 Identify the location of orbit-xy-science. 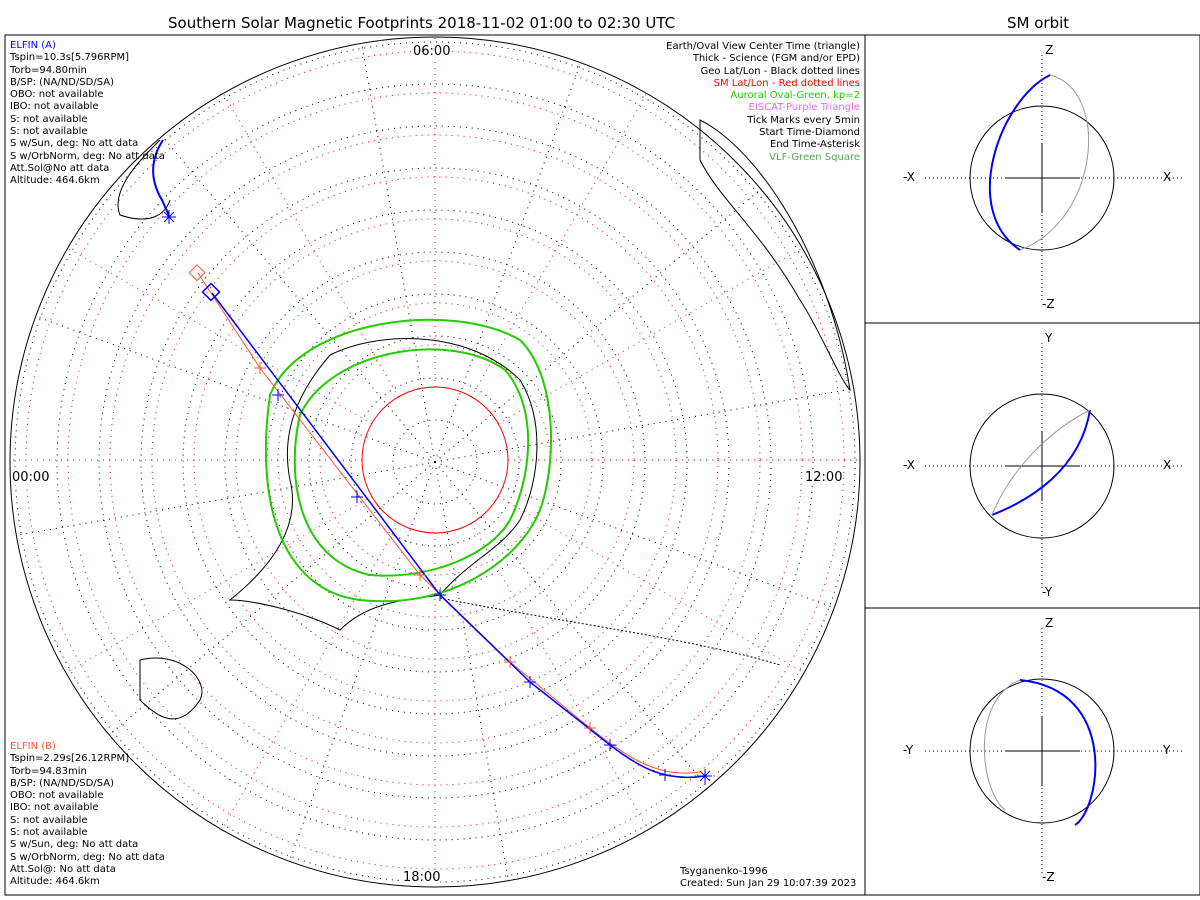
(1041, 462).